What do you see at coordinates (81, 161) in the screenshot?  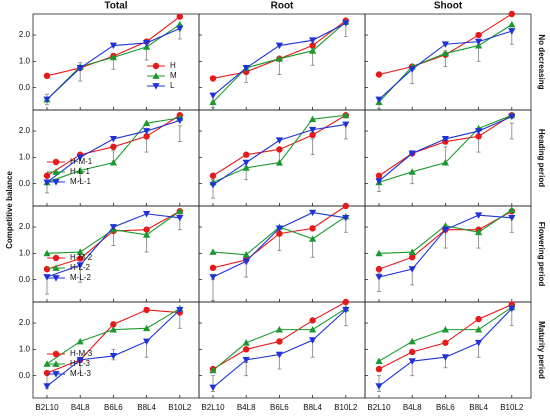 I see `legend-label: H-M-1` at bounding box center [81, 161].